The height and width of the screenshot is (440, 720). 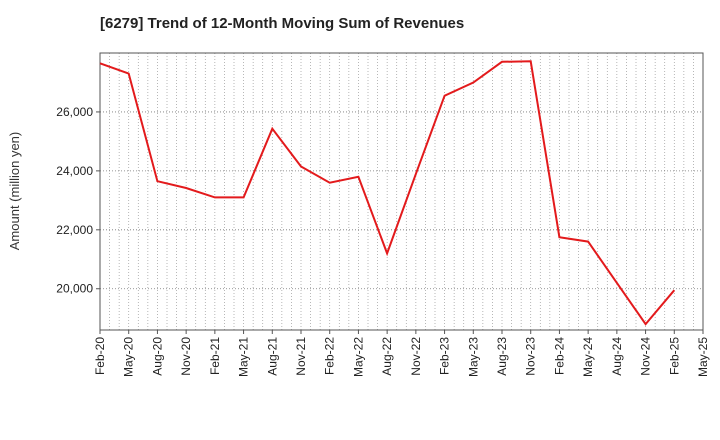 I want to click on x-tick-label: May-25, so click(x=703, y=357).